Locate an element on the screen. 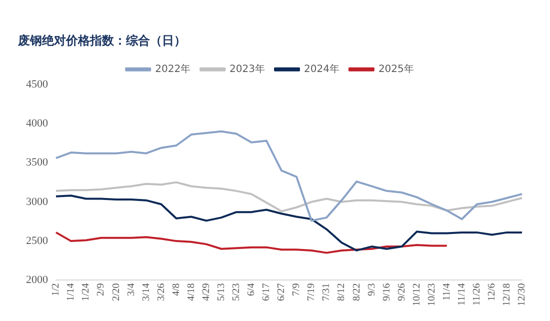 The height and width of the screenshot is (321, 550). x-tick-label: 6/17 is located at coordinates (266, 292).